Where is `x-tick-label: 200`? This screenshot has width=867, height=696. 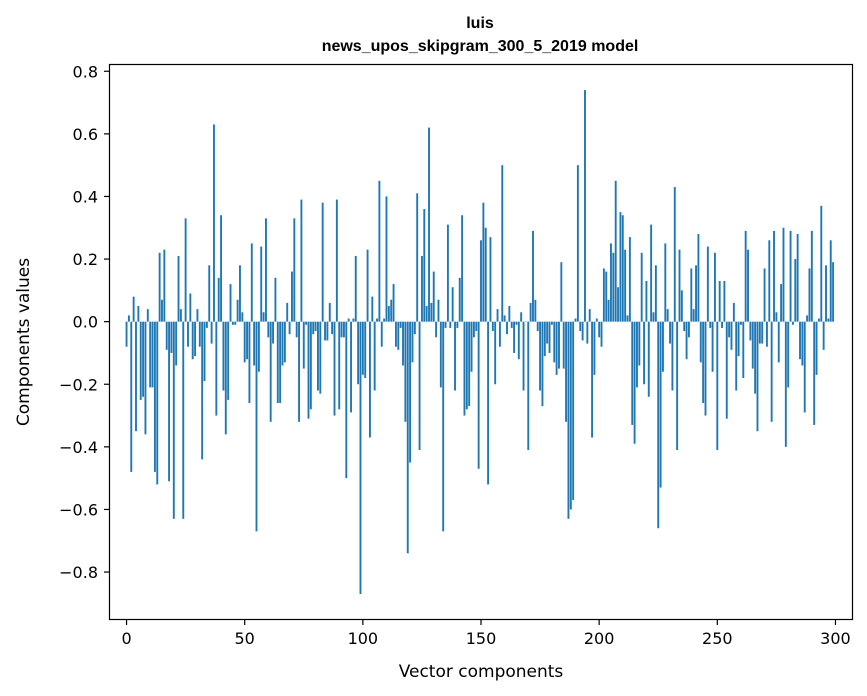 x-tick-label: 200 is located at coordinates (599, 638).